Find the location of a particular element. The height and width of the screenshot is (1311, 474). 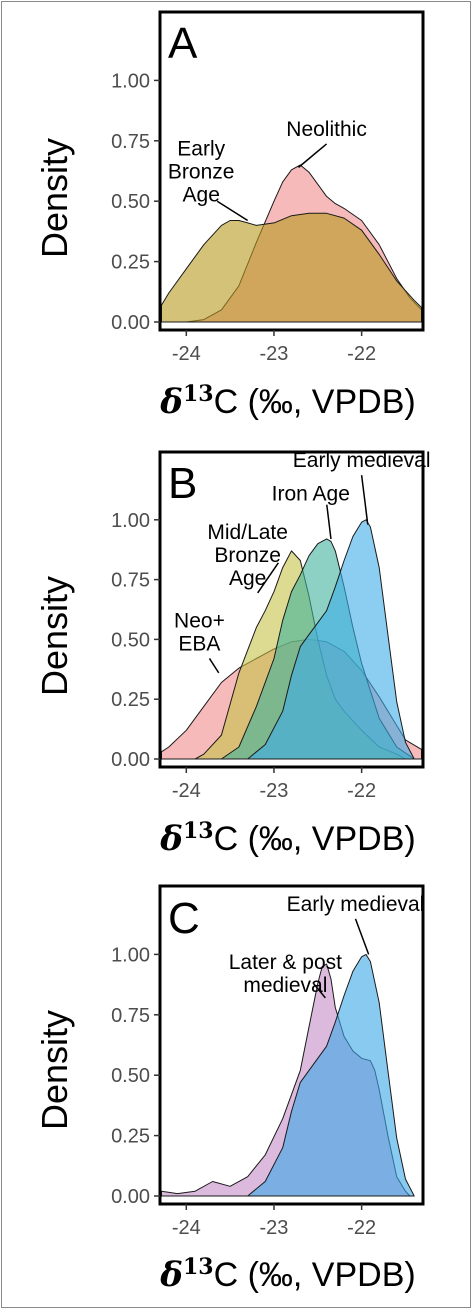

panel-c-annotation-early-medieval: Early medieval is located at coordinates (356, 904).